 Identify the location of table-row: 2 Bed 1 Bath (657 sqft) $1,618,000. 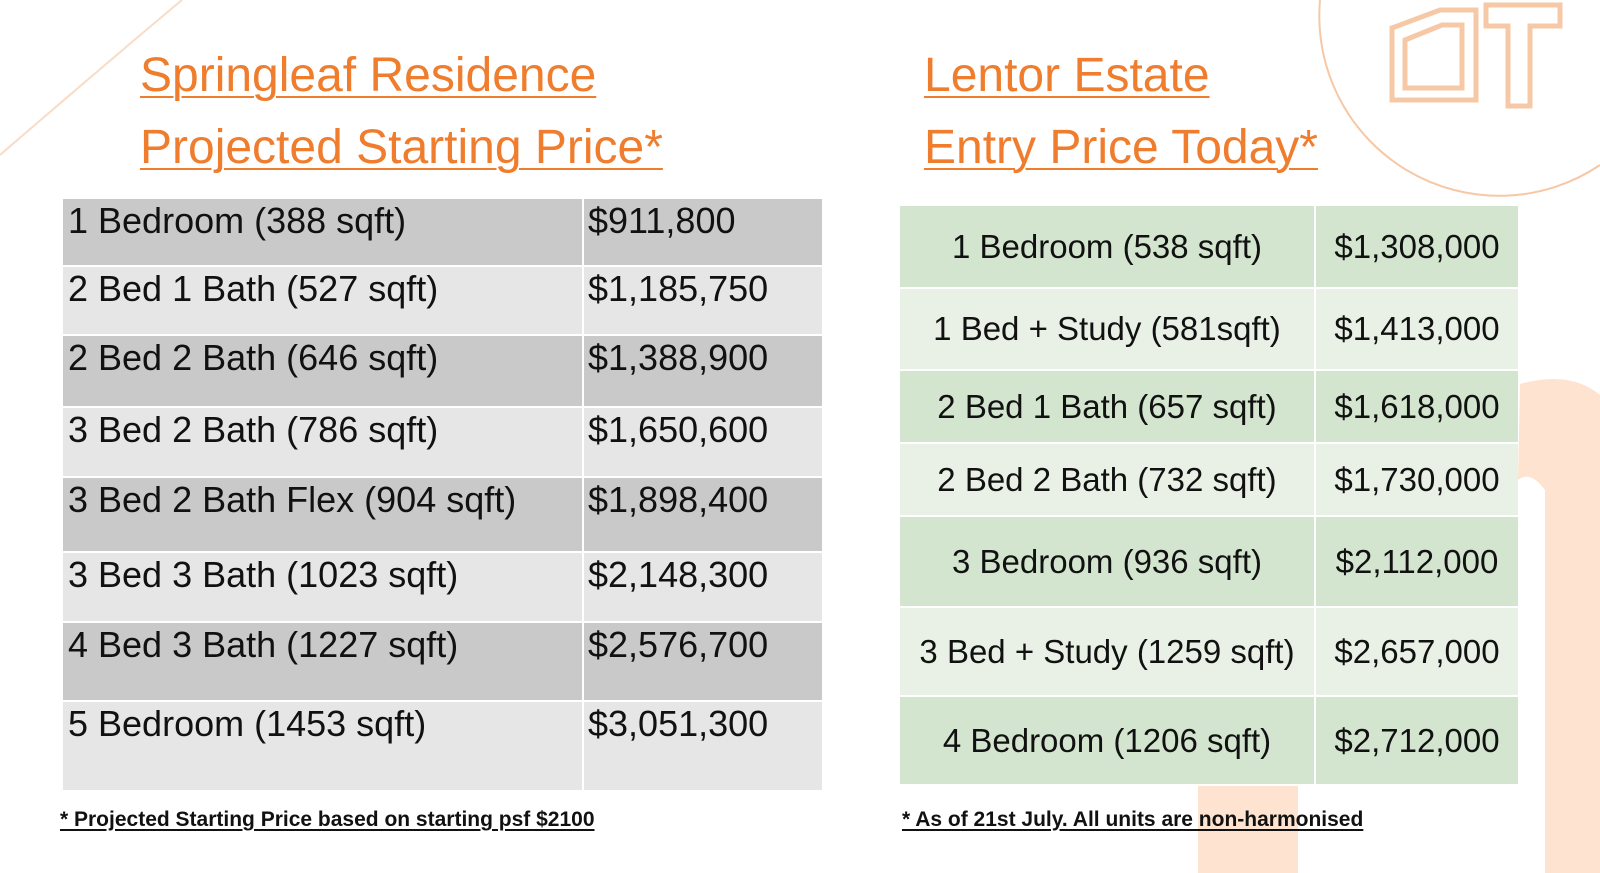
(1209, 407).